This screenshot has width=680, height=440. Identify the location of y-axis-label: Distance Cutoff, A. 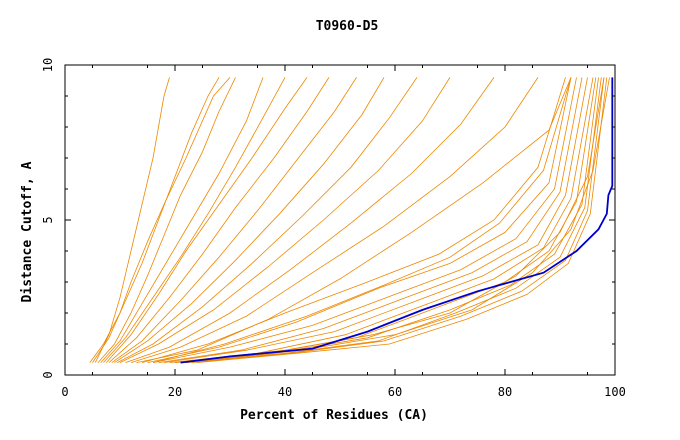
(27, 231).